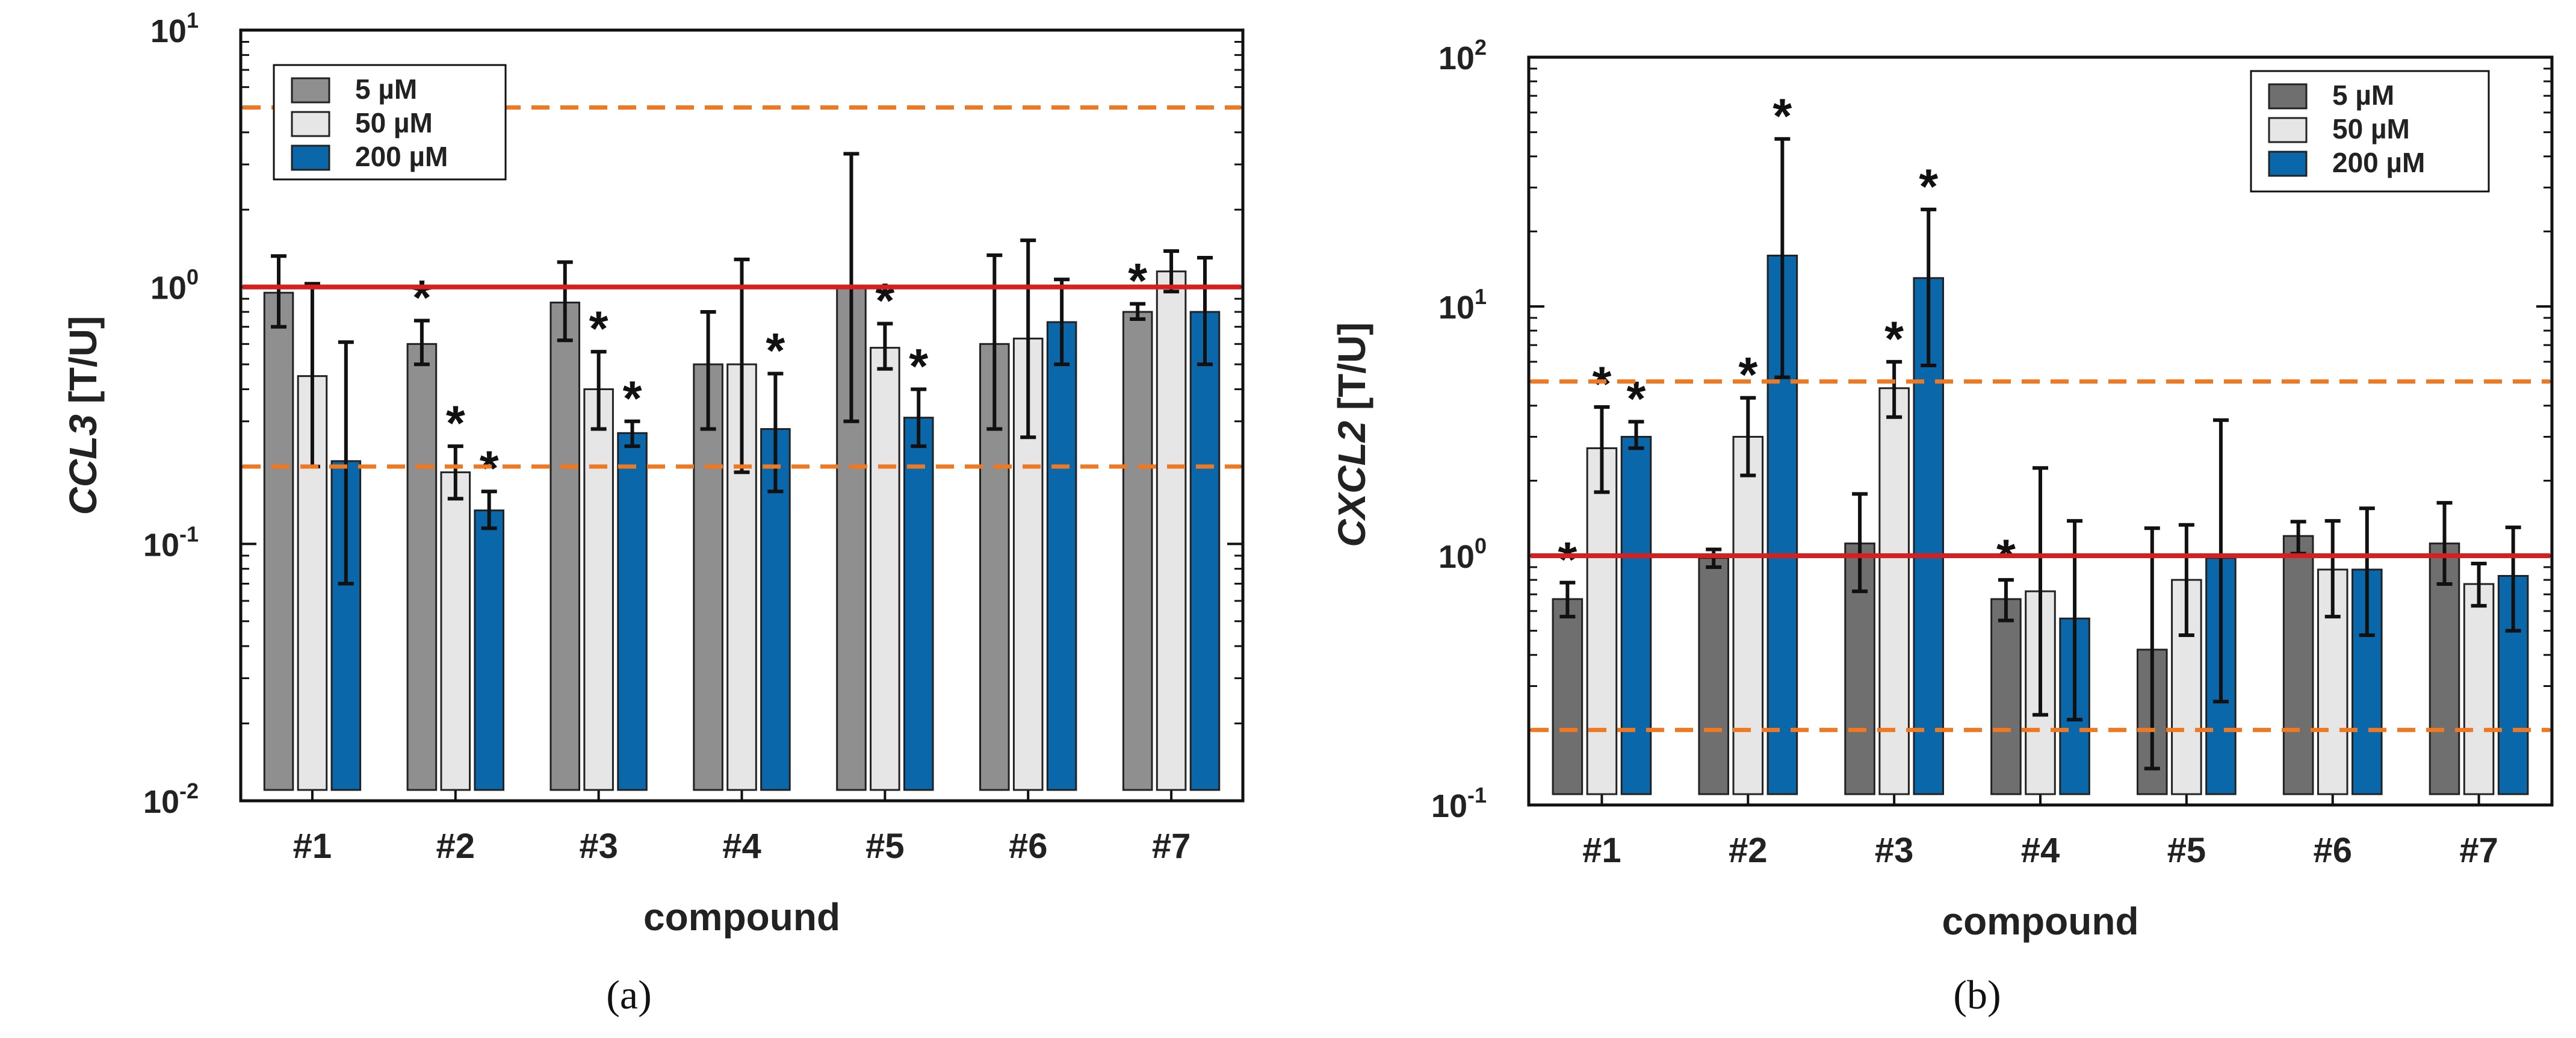  What do you see at coordinates (1977, 995) in the screenshot?
I see `panel-caption: (b)` at bounding box center [1977, 995].